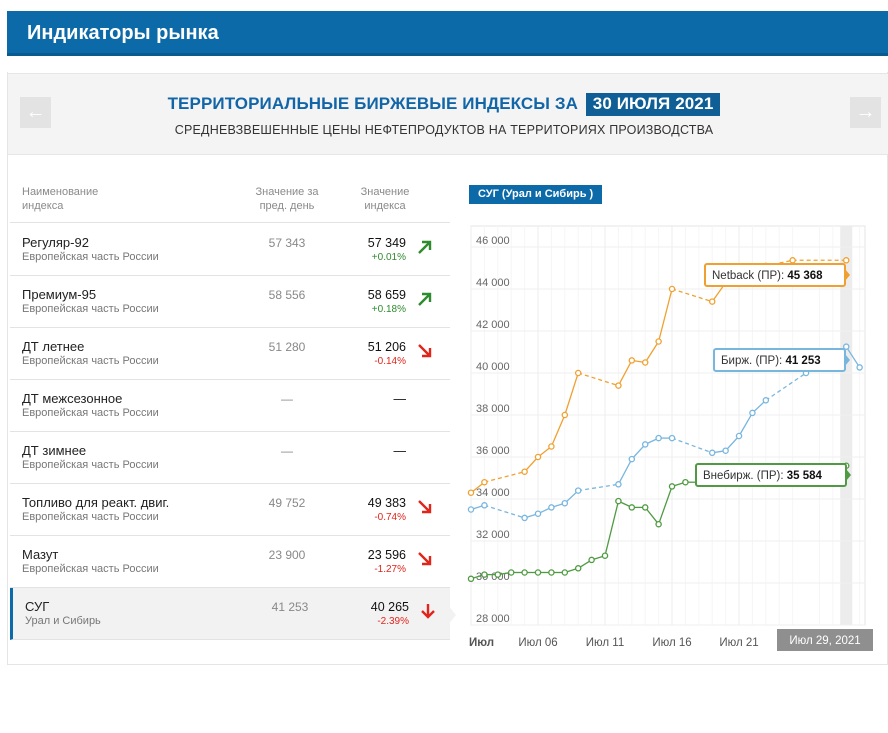 The width and height of the screenshot is (888, 733). Describe the element at coordinates (777, 275) in the screenshot. I see `series-tooltip: Netback (ПР): 45 368` at that location.